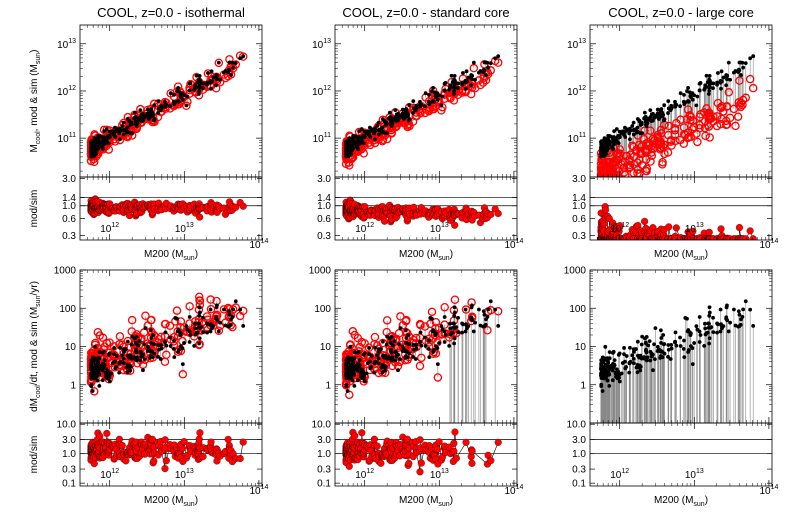 This screenshot has width=789, height=526. What do you see at coordinates (322, 138) in the screenshot?
I see `y-tick-label: 1011` at bounding box center [322, 138].